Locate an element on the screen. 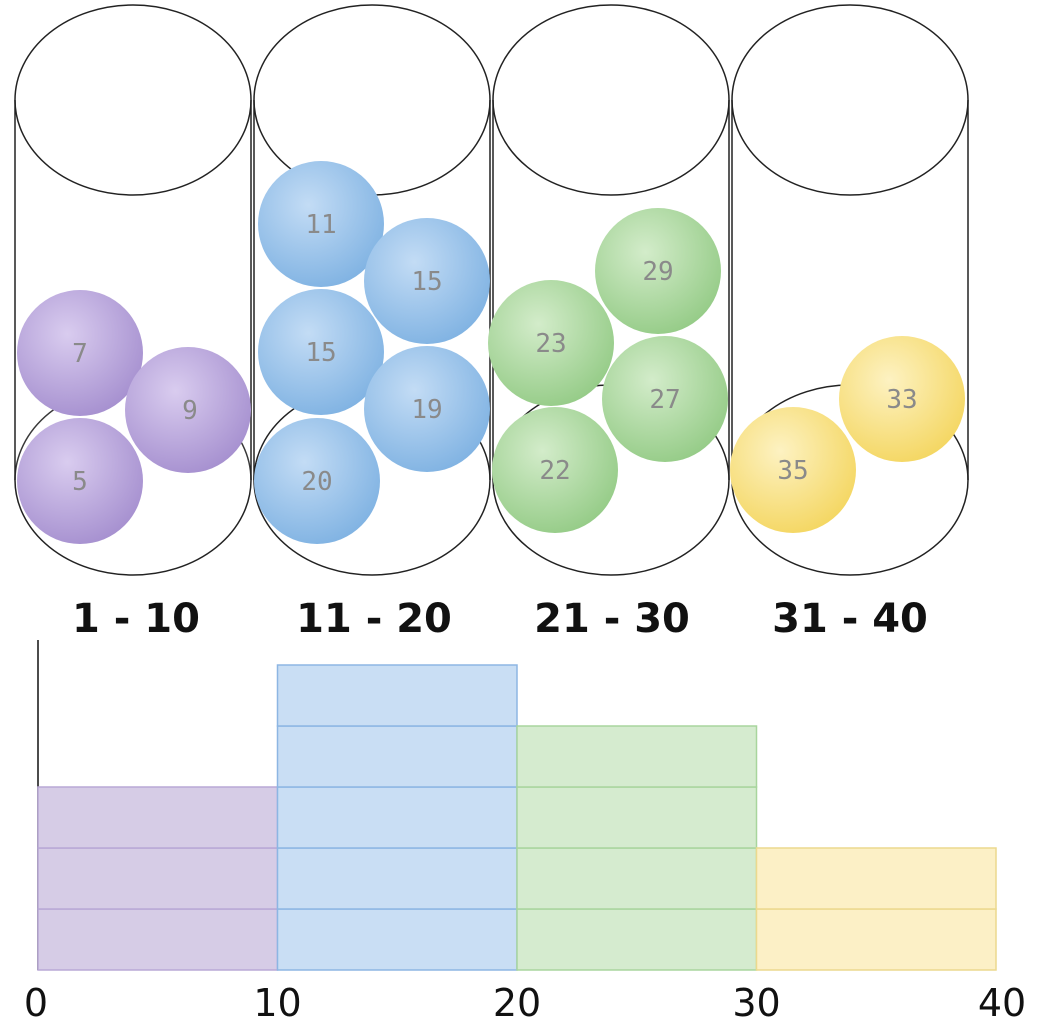 The width and height of the screenshot is (1040, 1024). ball-label: 35 is located at coordinates (792, 471).